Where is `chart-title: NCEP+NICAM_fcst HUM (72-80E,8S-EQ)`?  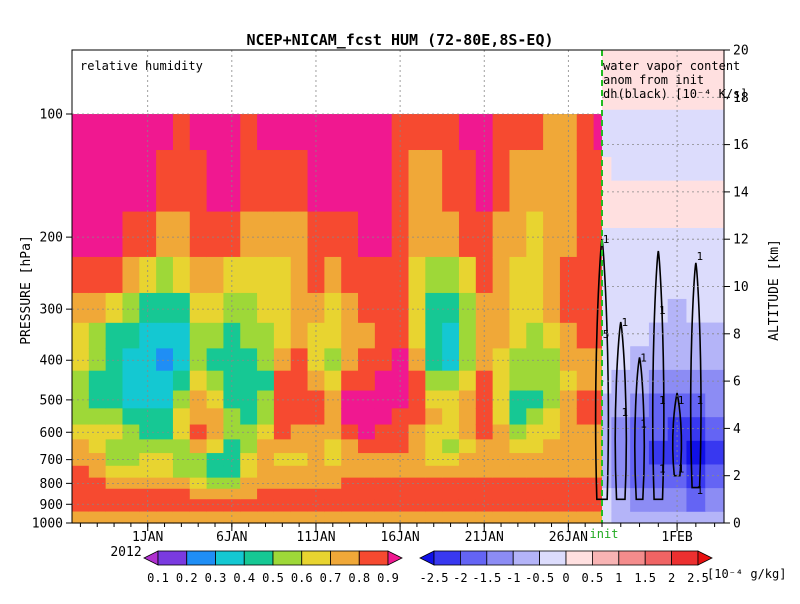 chart-title: NCEP+NICAM_fcst HUM (72-80E,8S-EQ) is located at coordinates (399, 40).